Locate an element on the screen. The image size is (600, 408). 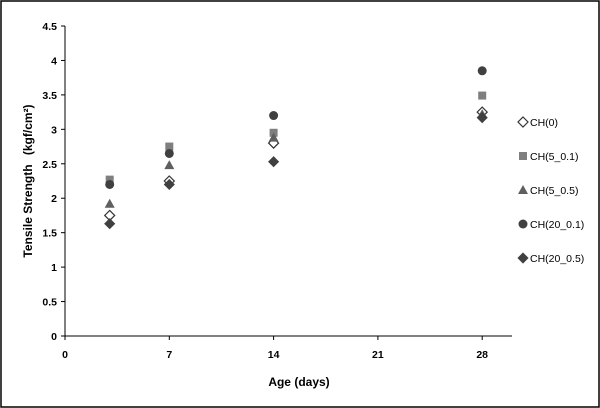
legend-label: CH(0) is located at coordinates (544, 123).